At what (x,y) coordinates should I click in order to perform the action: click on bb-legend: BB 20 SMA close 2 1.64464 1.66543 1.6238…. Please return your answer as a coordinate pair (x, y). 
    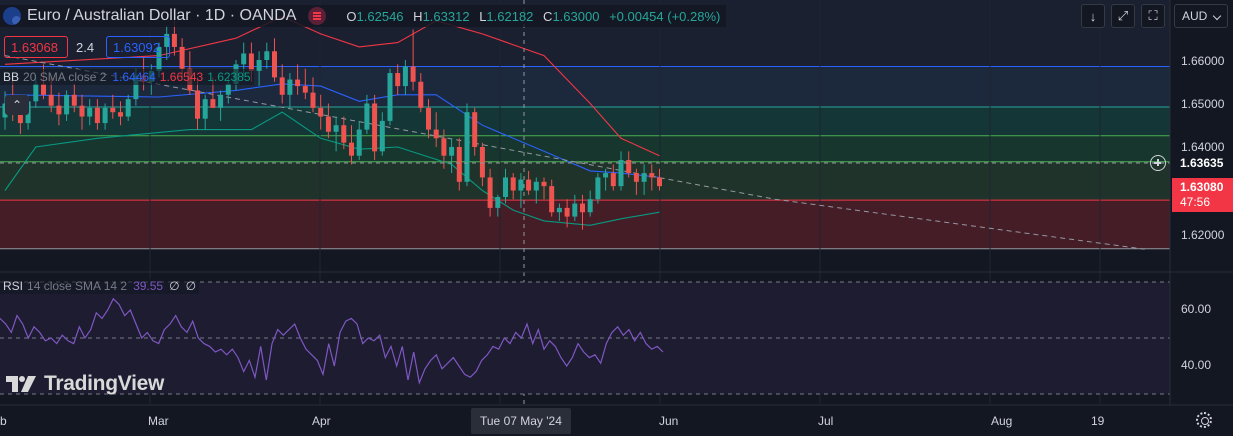
    Looking at the image, I should click on (127, 77).